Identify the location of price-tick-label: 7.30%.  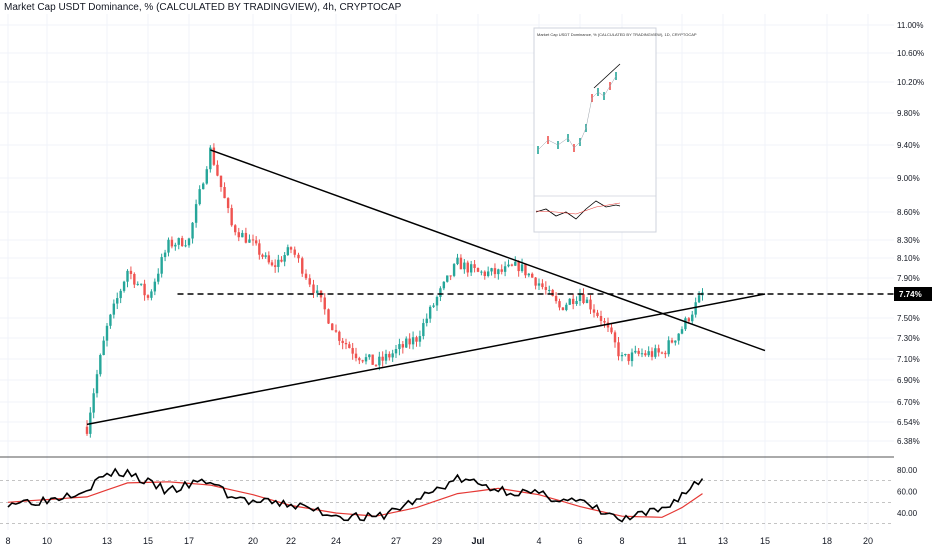
(908, 338).